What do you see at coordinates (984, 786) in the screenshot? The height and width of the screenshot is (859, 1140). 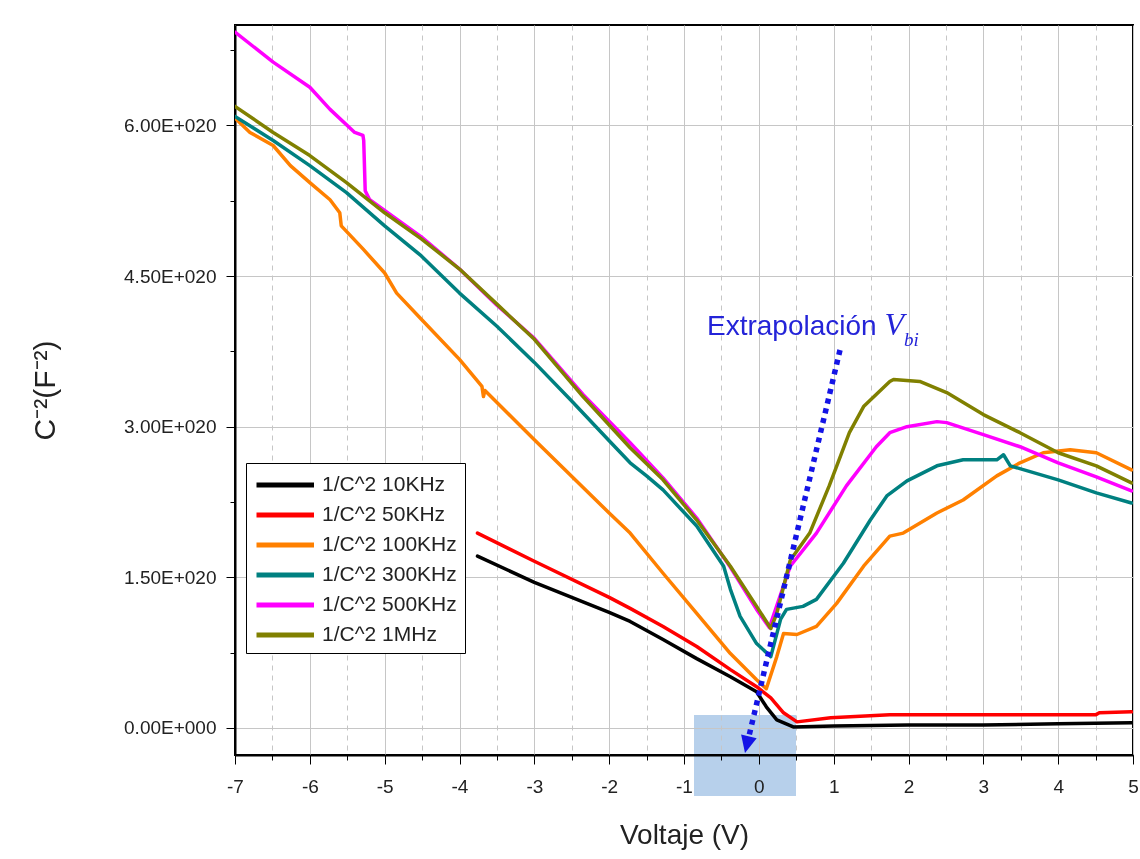 I see `x-tick-label: 3` at bounding box center [984, 786].